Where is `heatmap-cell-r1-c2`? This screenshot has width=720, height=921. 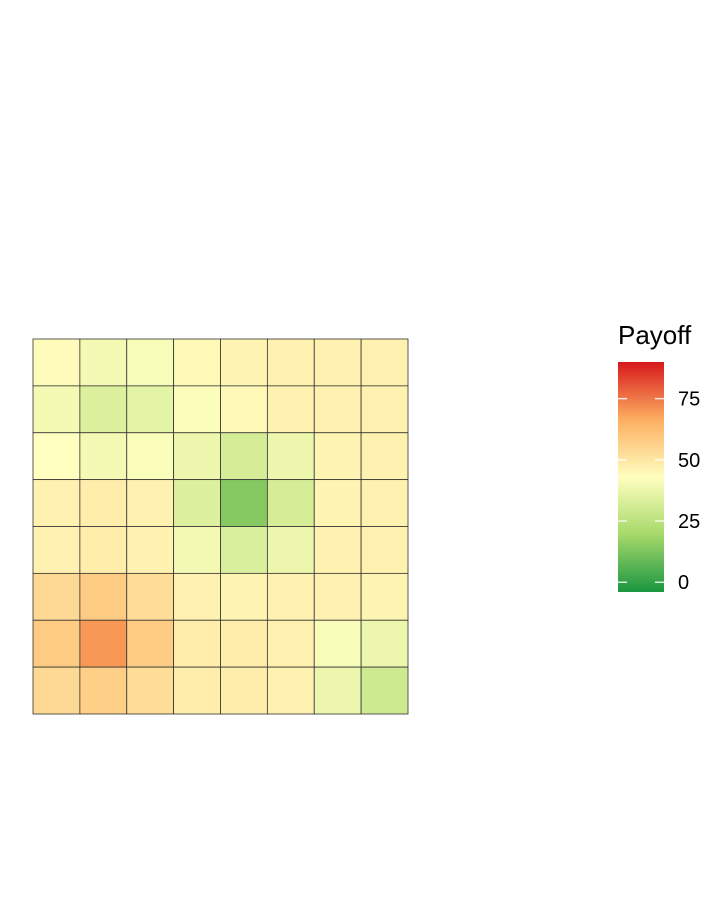 heatmap-cell-r1-c2 is located at coordinates (103, 362).